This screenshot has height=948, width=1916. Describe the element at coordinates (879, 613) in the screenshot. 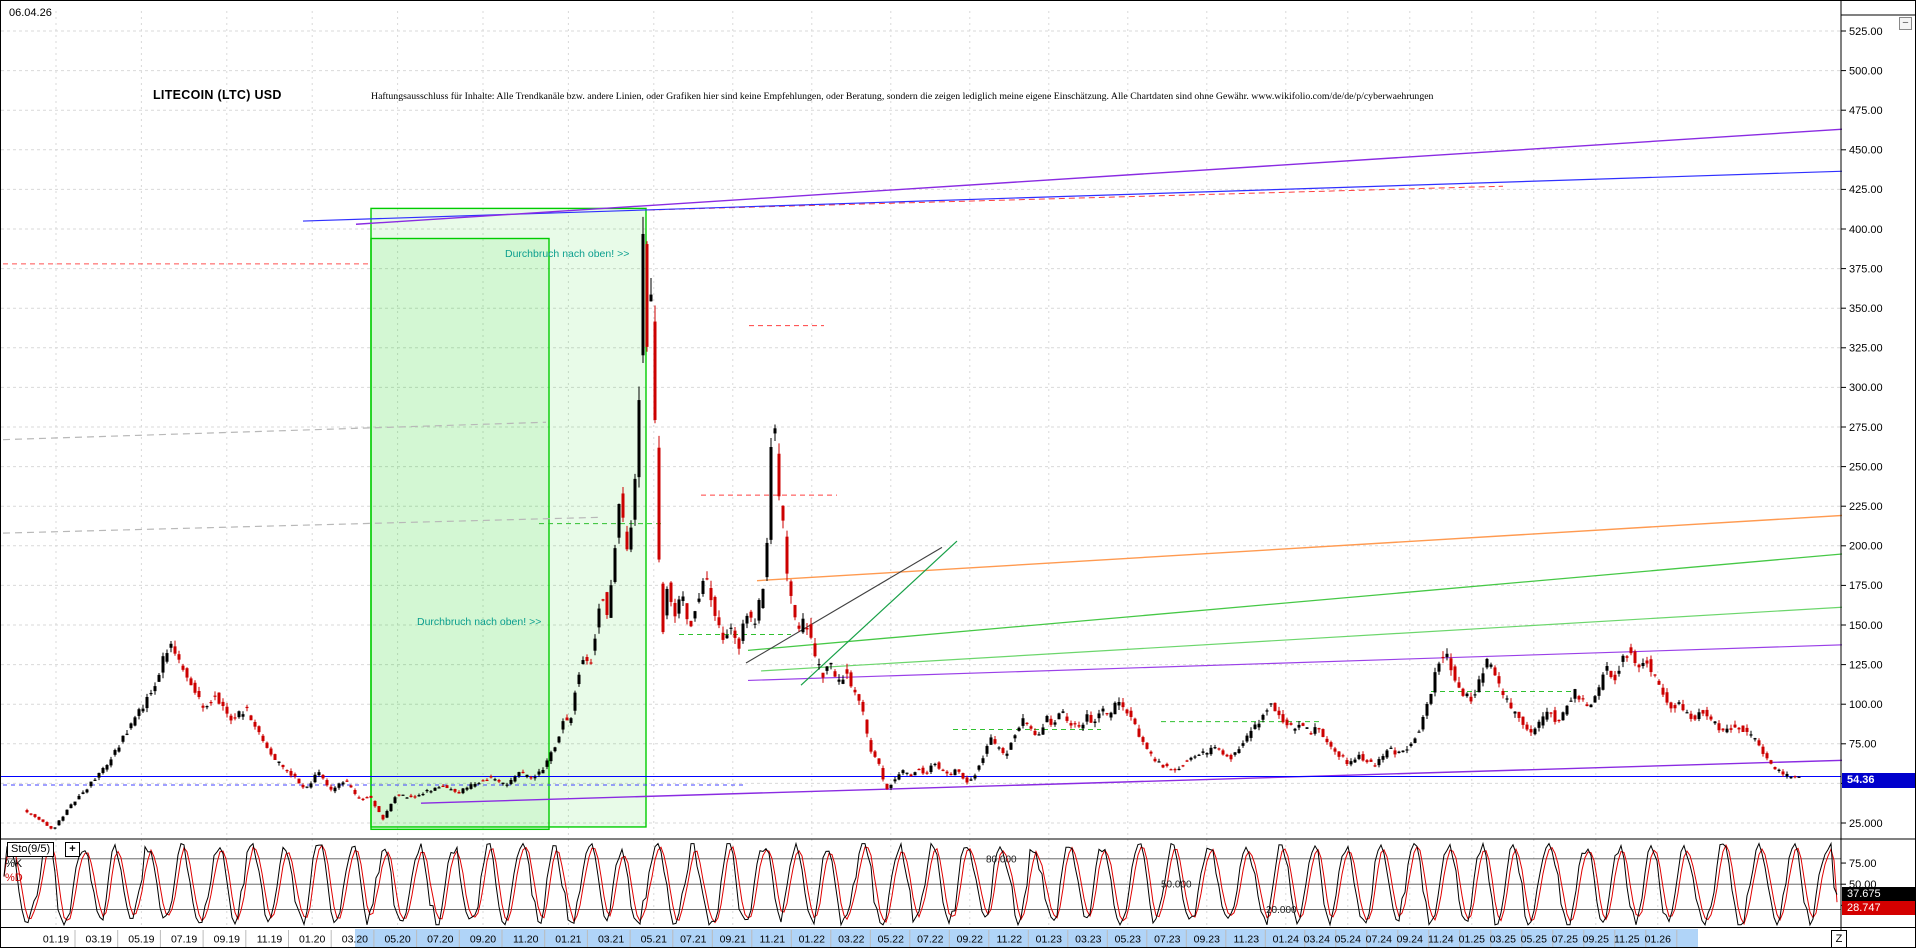

I see `trend-green-steep` at that location.